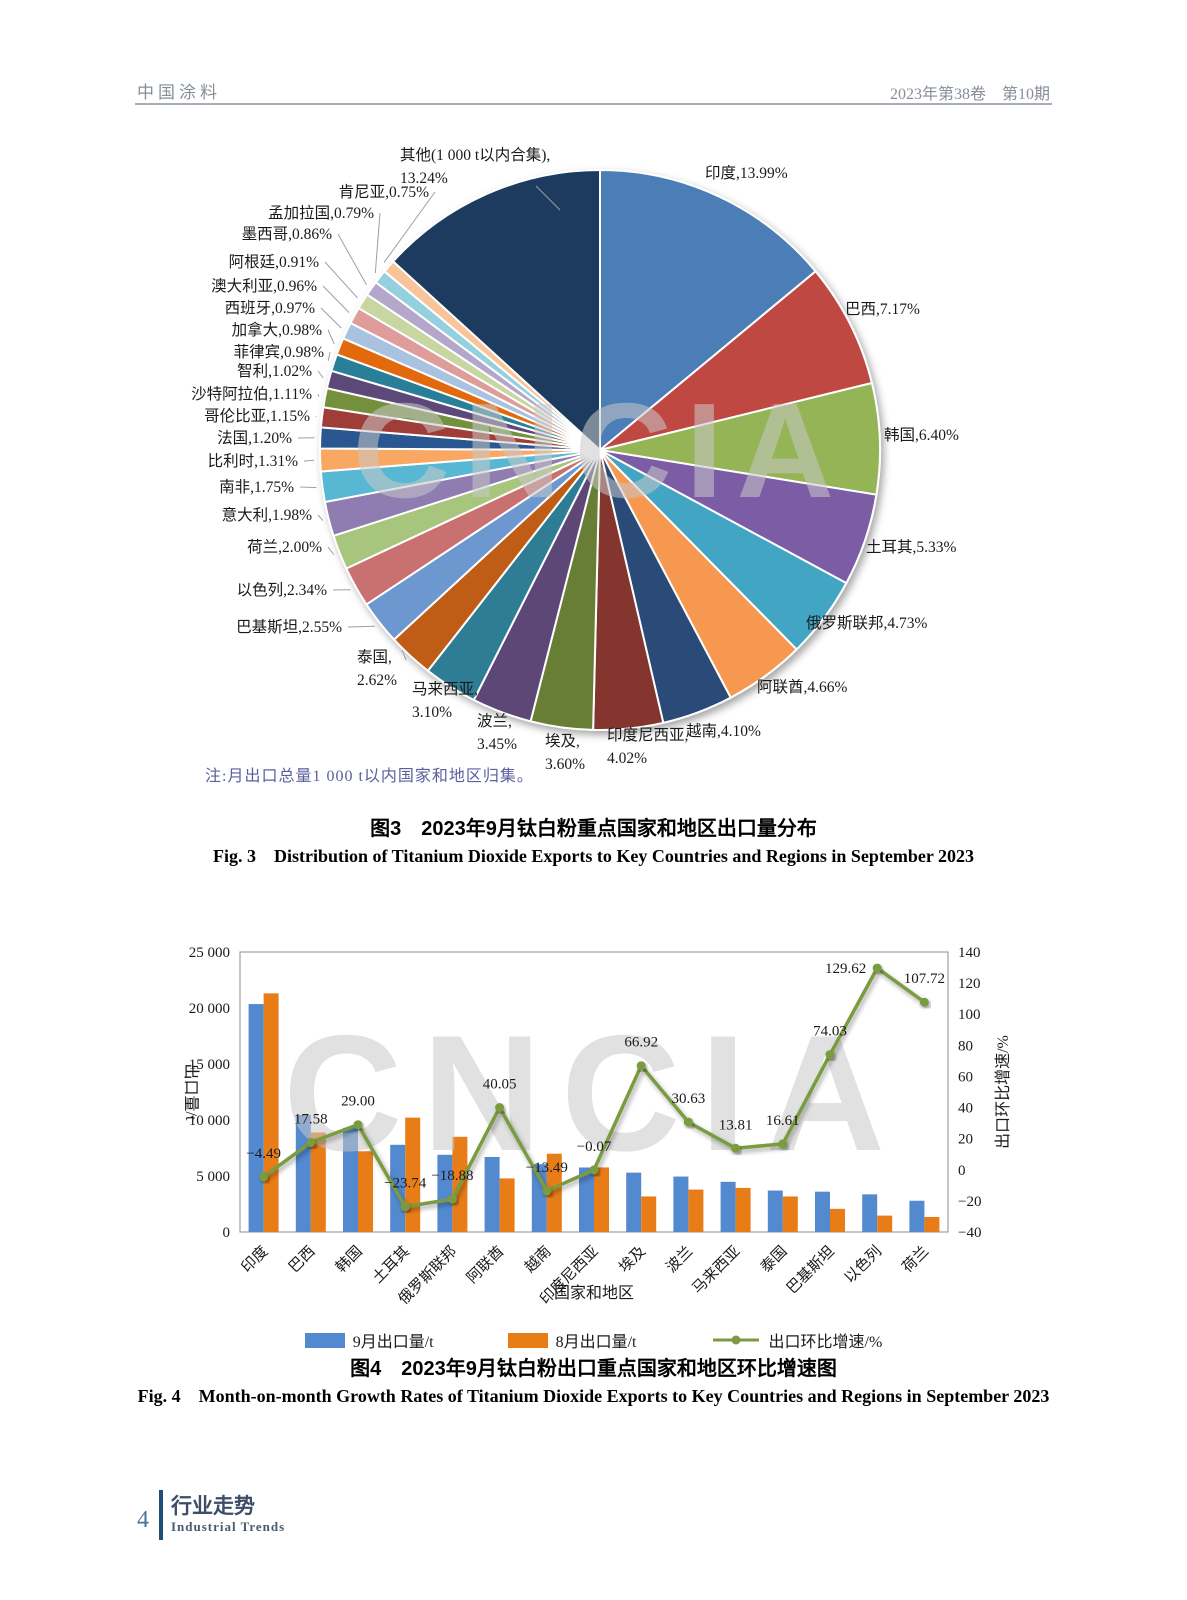  Describe the element at coordinates (537, 1259) in the screenshot. I see `x-tick-6: 越南` at that location.